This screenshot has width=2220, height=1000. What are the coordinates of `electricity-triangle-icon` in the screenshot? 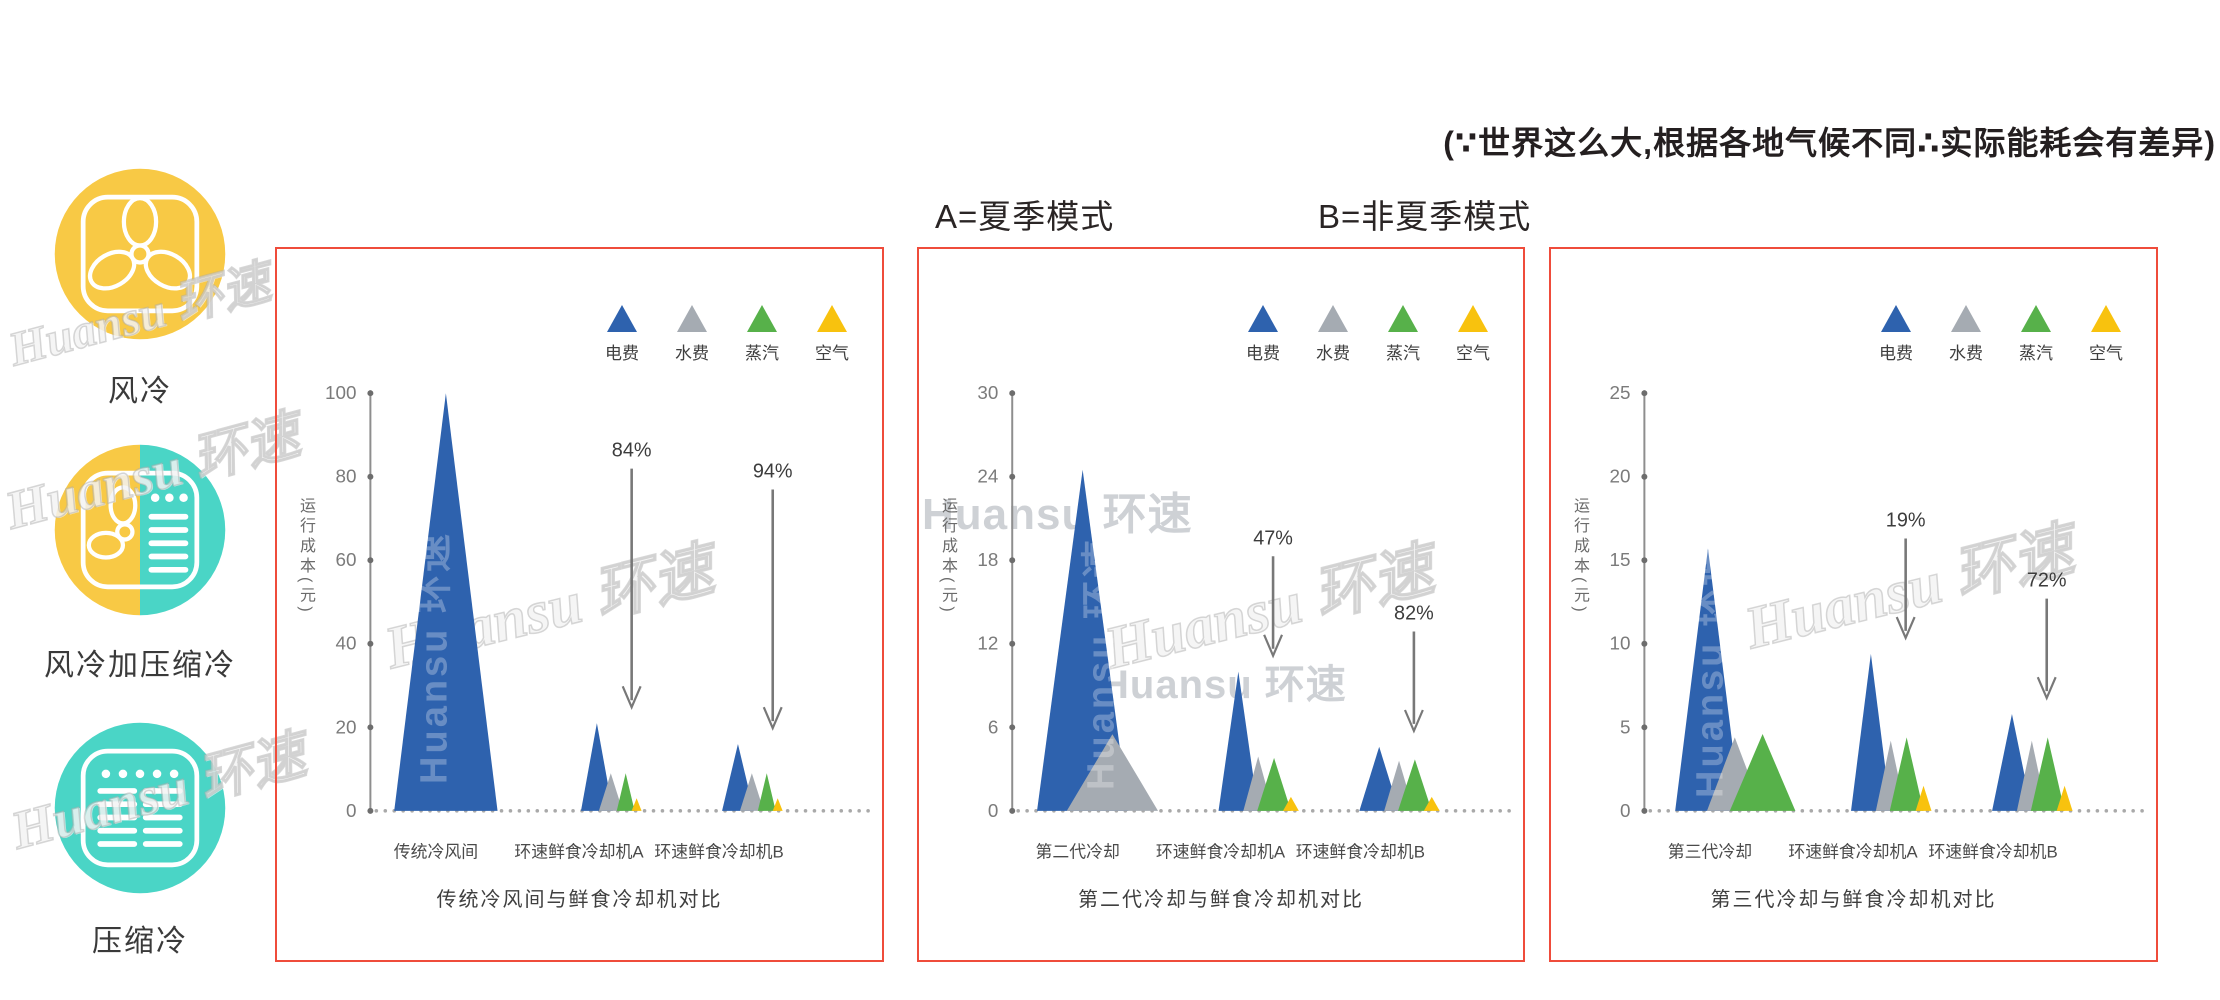 It's located at (1896, 318).